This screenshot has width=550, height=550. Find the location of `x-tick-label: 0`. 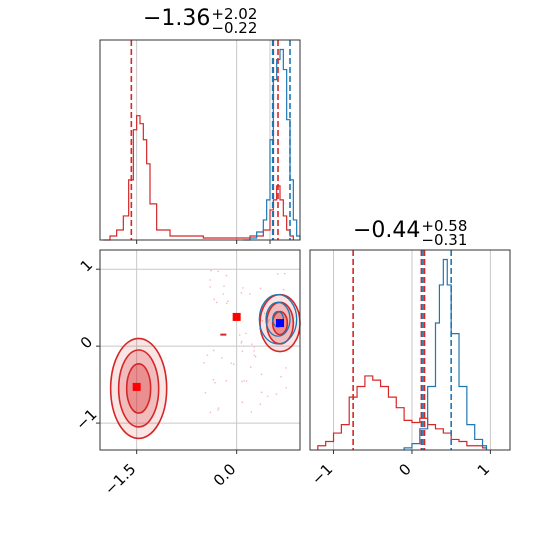

x-tick-label: 0 is located at coordinates (404, 469).